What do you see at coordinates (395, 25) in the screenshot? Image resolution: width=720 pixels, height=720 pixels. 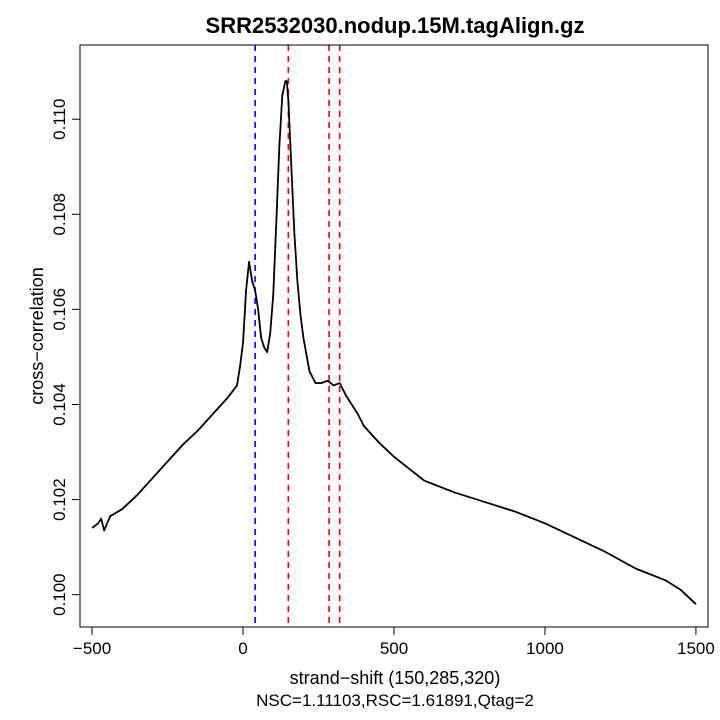 I see `chart-title: SRR2532030.nodup.15M.tagAlign.gz` at bounding box center [395, 25].